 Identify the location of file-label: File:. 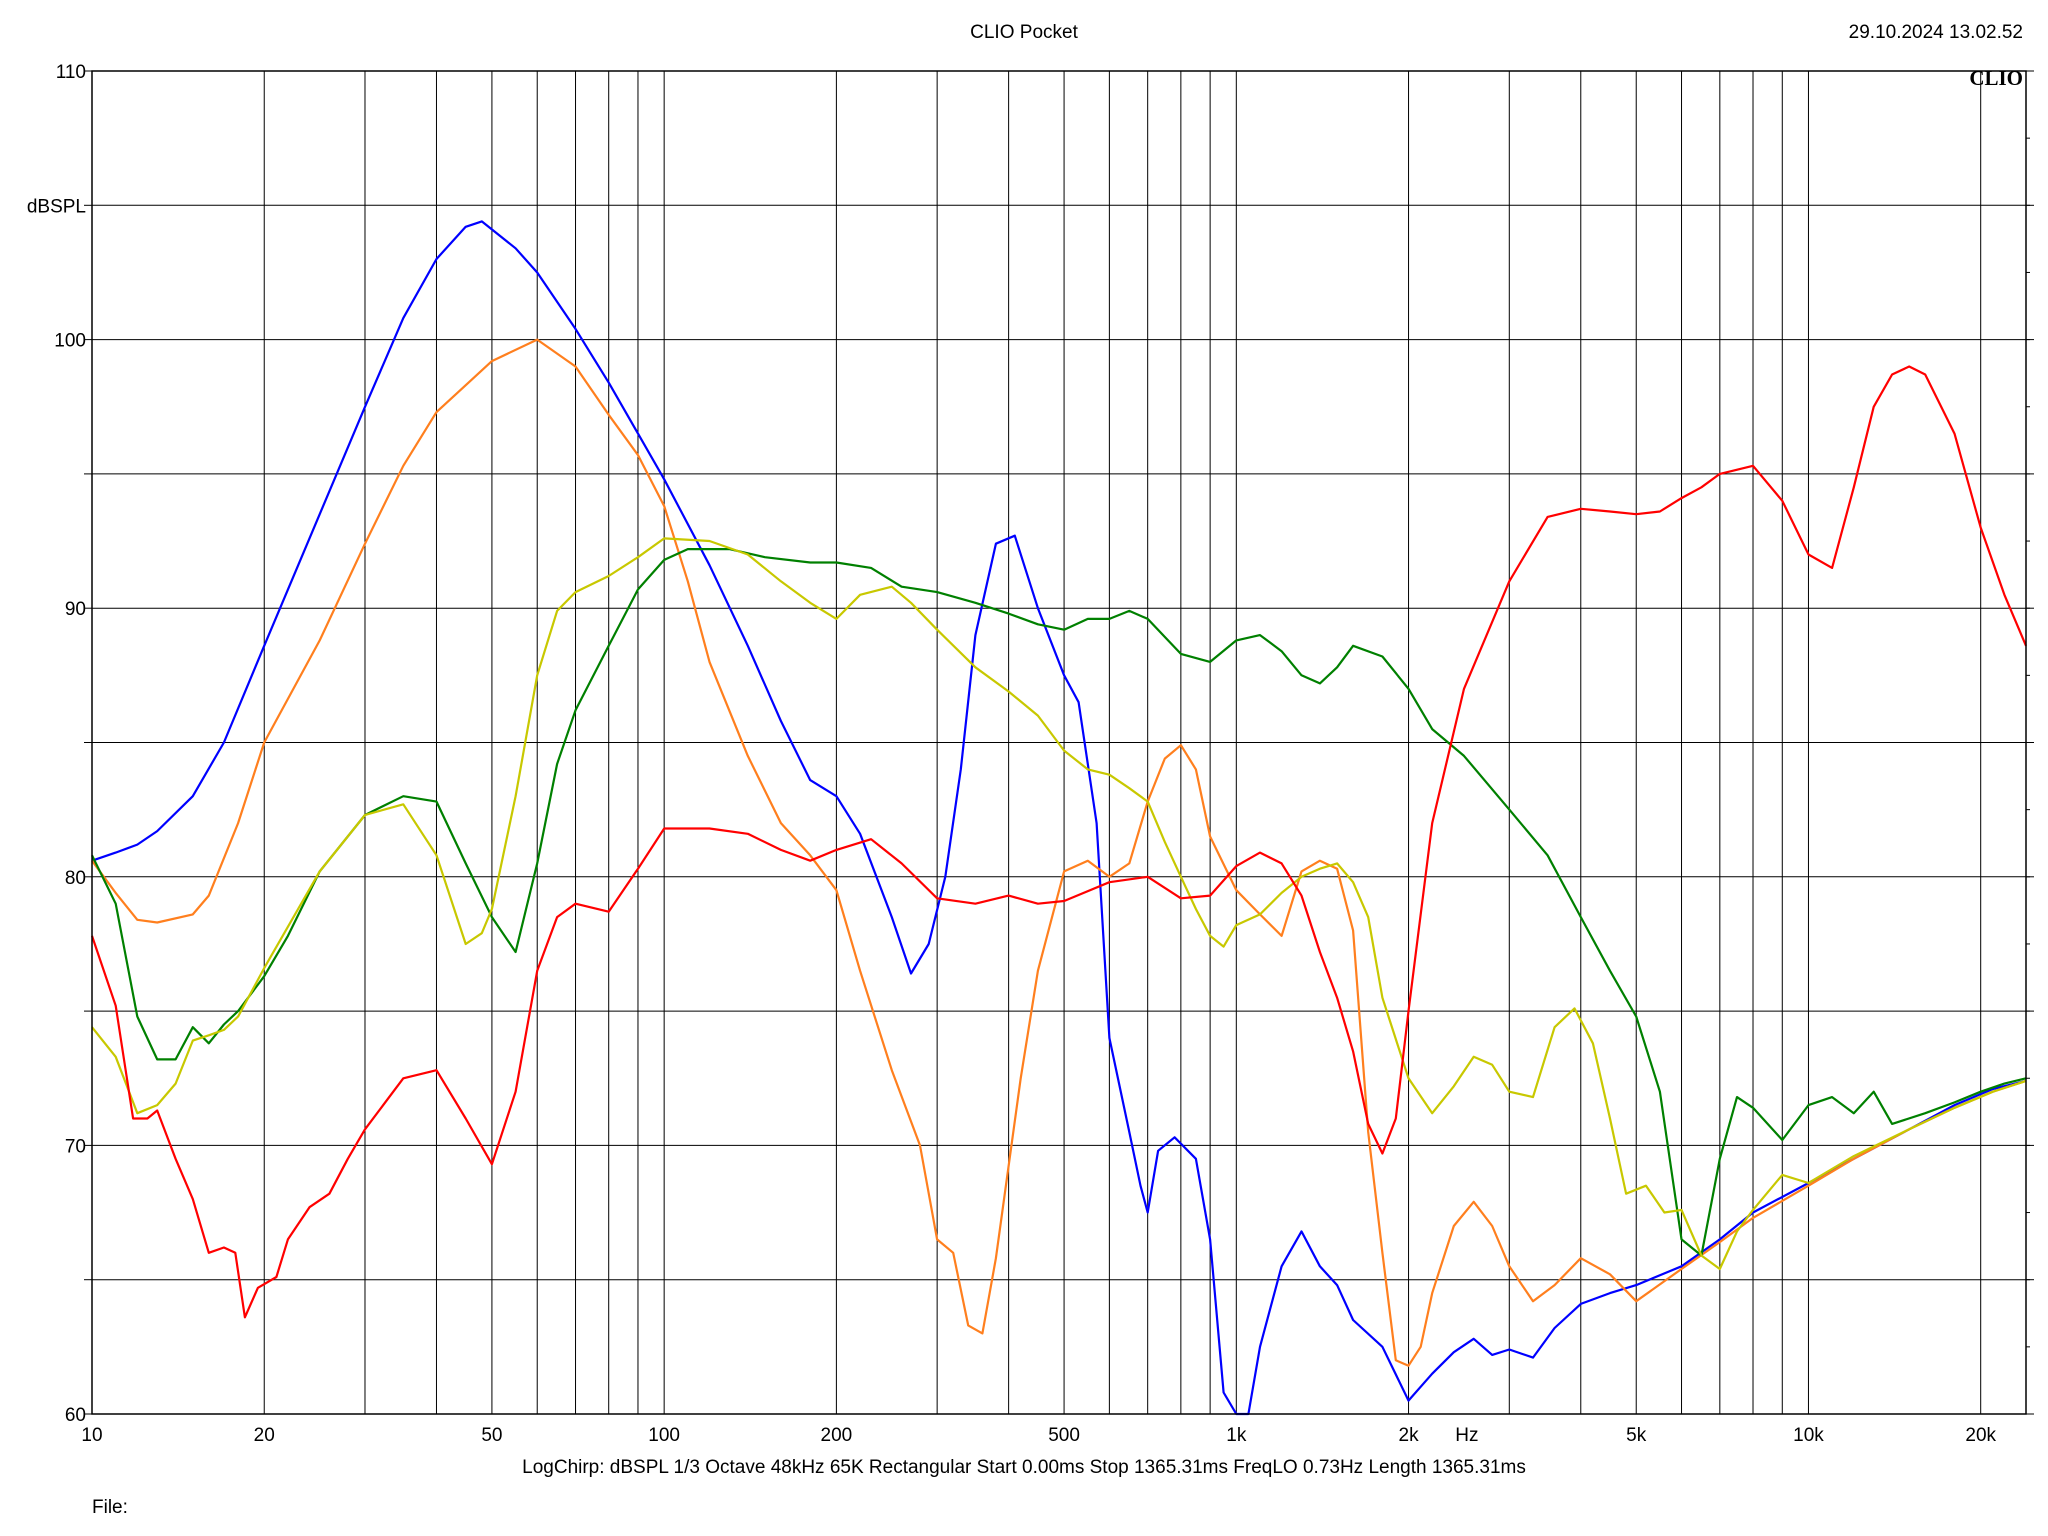
(110, 1507).